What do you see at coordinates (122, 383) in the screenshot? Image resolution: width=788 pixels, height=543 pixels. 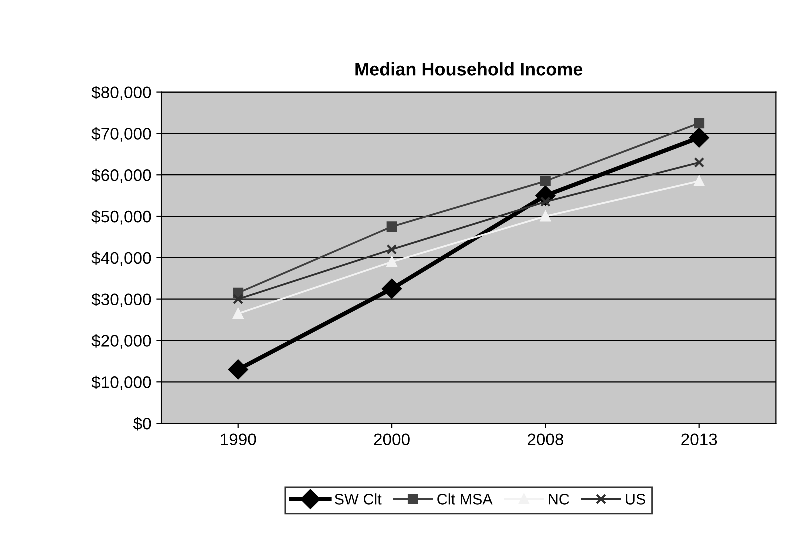 I see `y-tick-label: $10,000` at bounding box center [122, 383].